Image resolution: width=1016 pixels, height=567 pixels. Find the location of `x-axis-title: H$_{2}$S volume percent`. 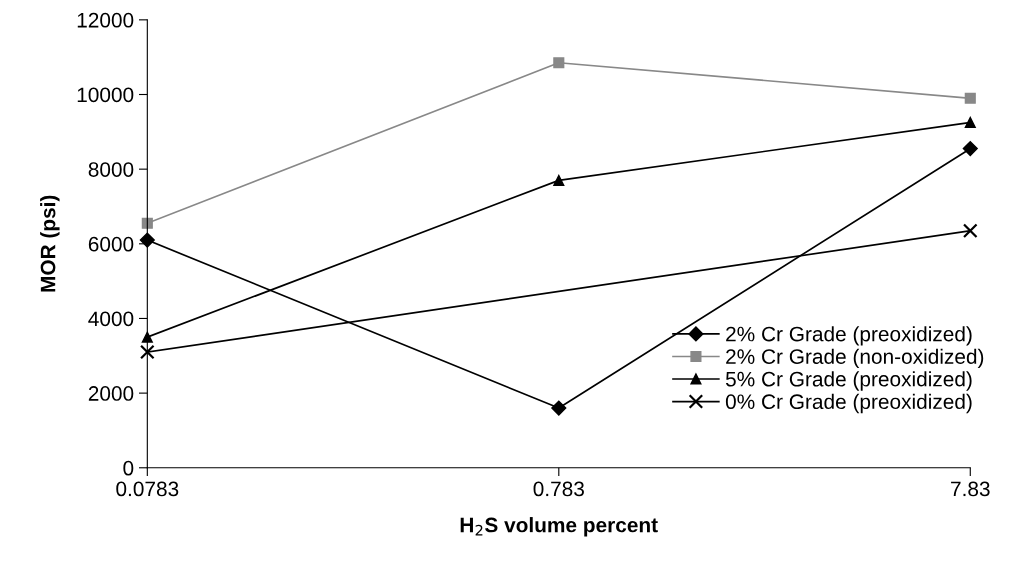

x-axis-title: H$_{2}$S volume percent is located at coordinates (559, 527).